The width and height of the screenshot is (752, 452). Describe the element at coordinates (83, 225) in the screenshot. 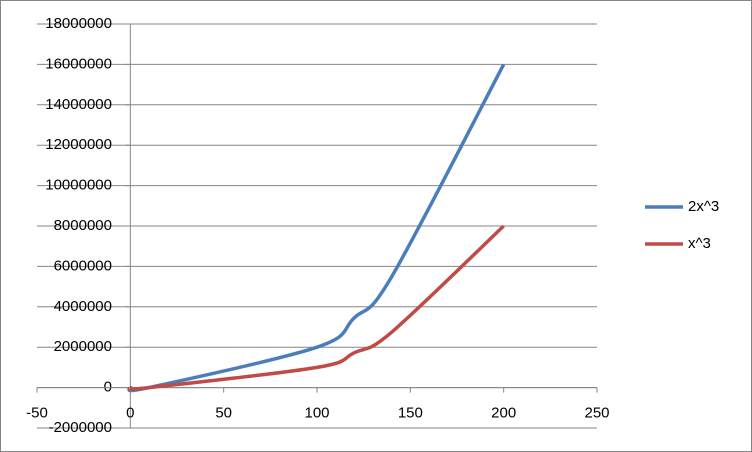

I see `y-tick-label: 8000000` at that location.